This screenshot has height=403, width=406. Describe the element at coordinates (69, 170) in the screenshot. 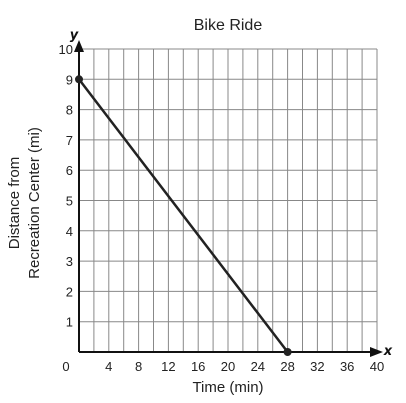

I see `y-tick-label: 6` at that location.